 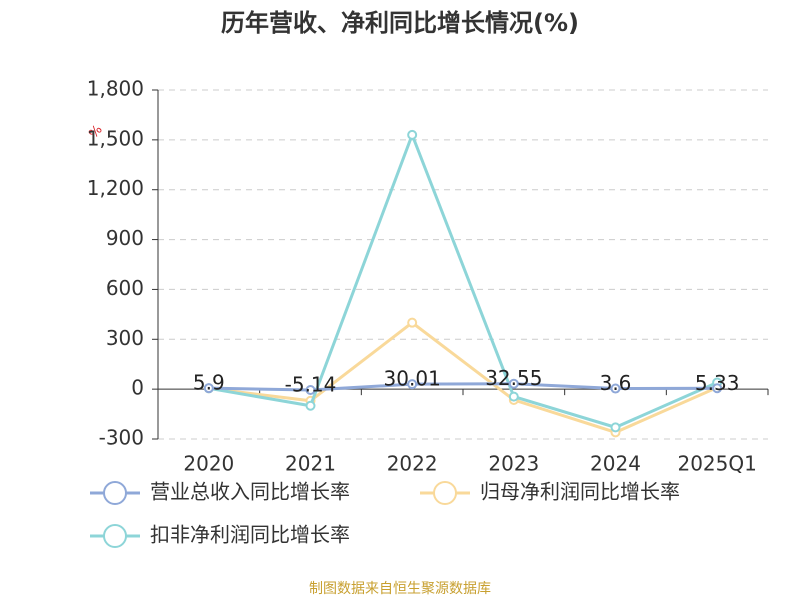 I want to click on x-tick-label: 2023, so click(x=513, y=464).